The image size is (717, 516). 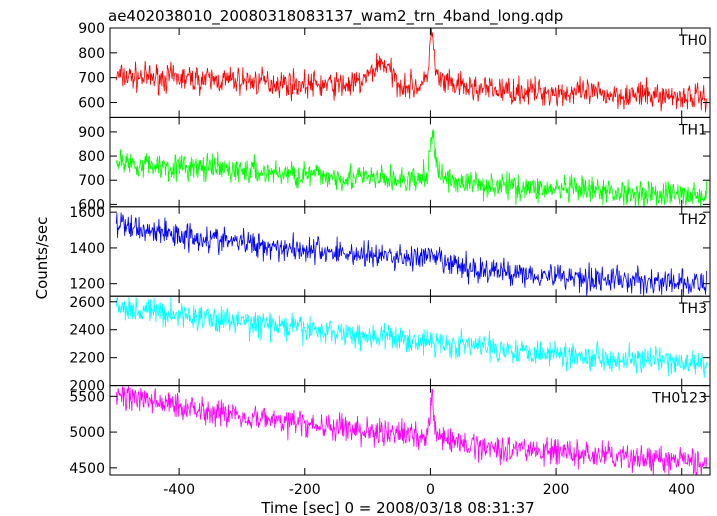 I want to click on y-tick-label: 4500, so click(x=87, y=469).